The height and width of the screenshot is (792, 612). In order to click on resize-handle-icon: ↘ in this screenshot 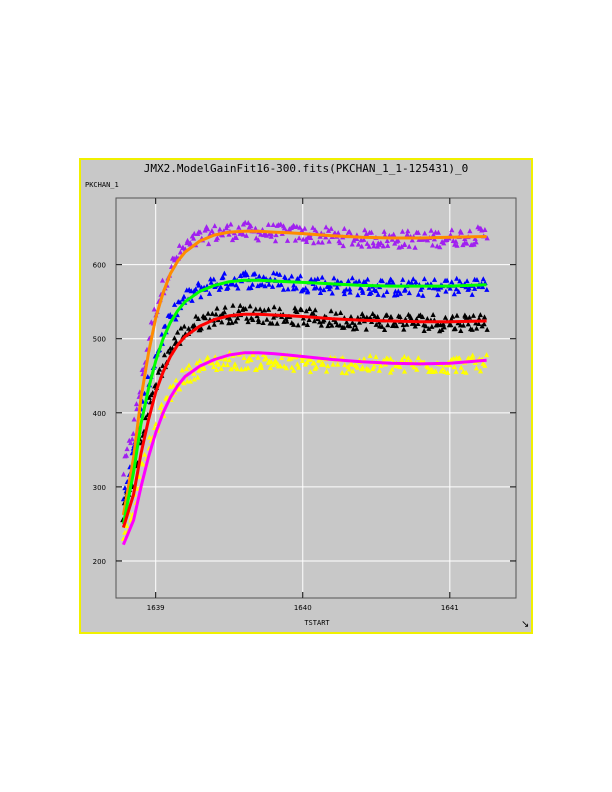, I will do `click(525, 624)`.